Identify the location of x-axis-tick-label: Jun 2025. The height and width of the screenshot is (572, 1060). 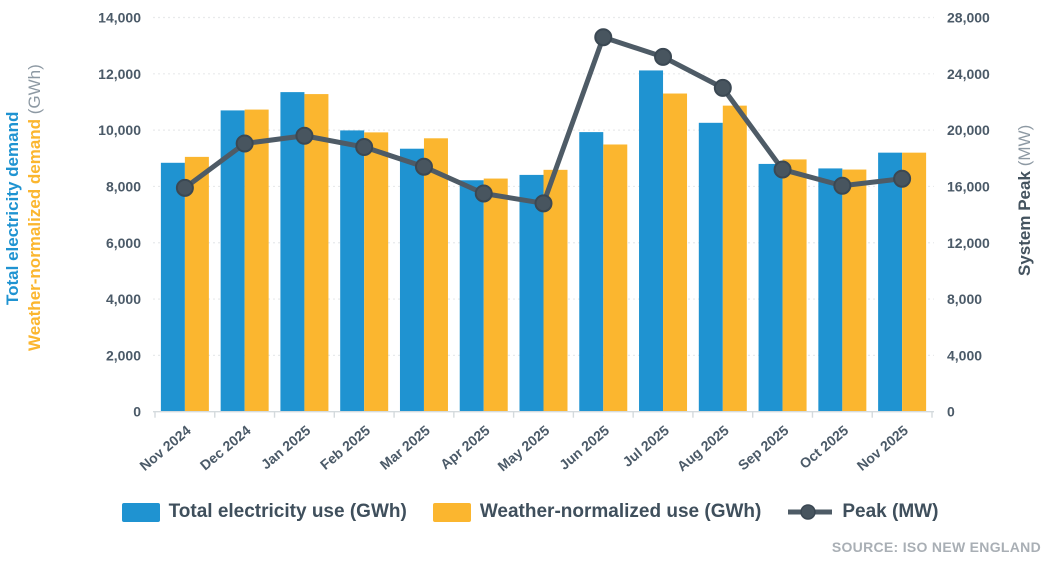
(584, 447).